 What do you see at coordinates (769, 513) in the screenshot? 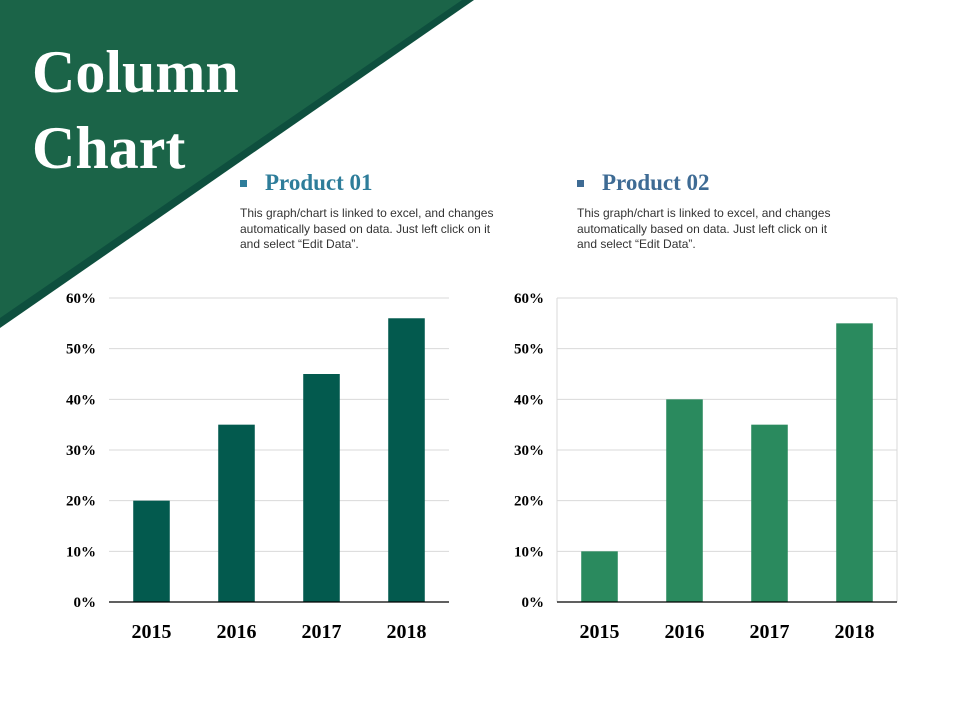
I see `chart2-bar-2017` at bounding box center [769, 513].